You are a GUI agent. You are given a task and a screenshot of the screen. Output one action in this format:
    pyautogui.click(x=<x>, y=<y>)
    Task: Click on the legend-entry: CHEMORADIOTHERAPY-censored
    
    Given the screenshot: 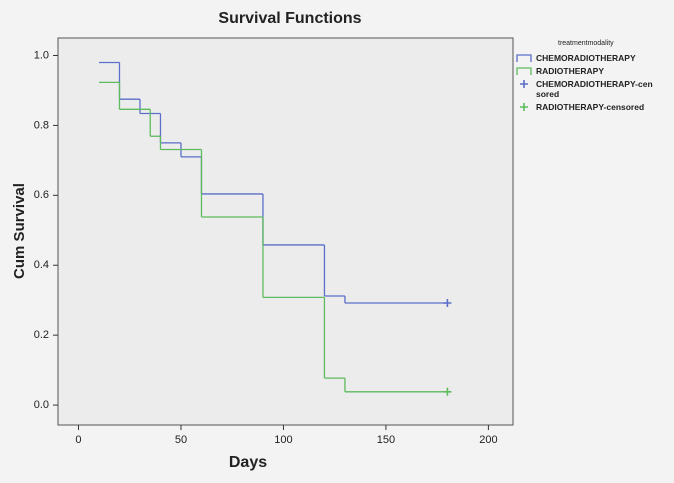 What is the action you would take?
    pyautogui.click(x=591, y=89)
    